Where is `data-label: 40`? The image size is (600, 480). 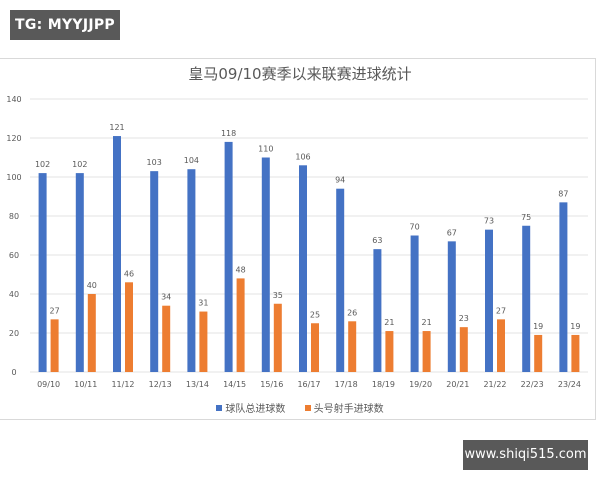 data-label: 40 is located at coordinates (92, 285).